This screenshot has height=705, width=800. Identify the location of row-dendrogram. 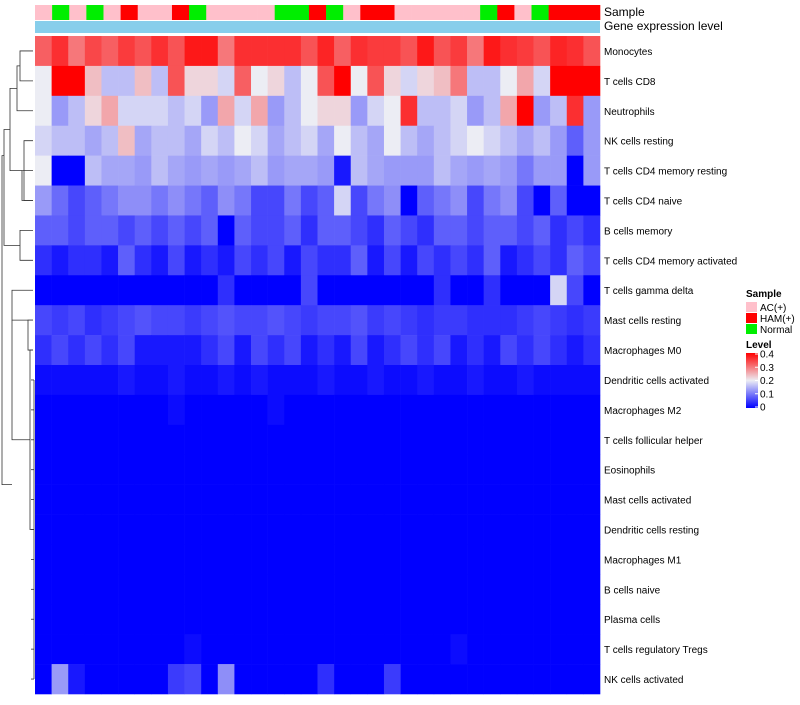
(18, 365).